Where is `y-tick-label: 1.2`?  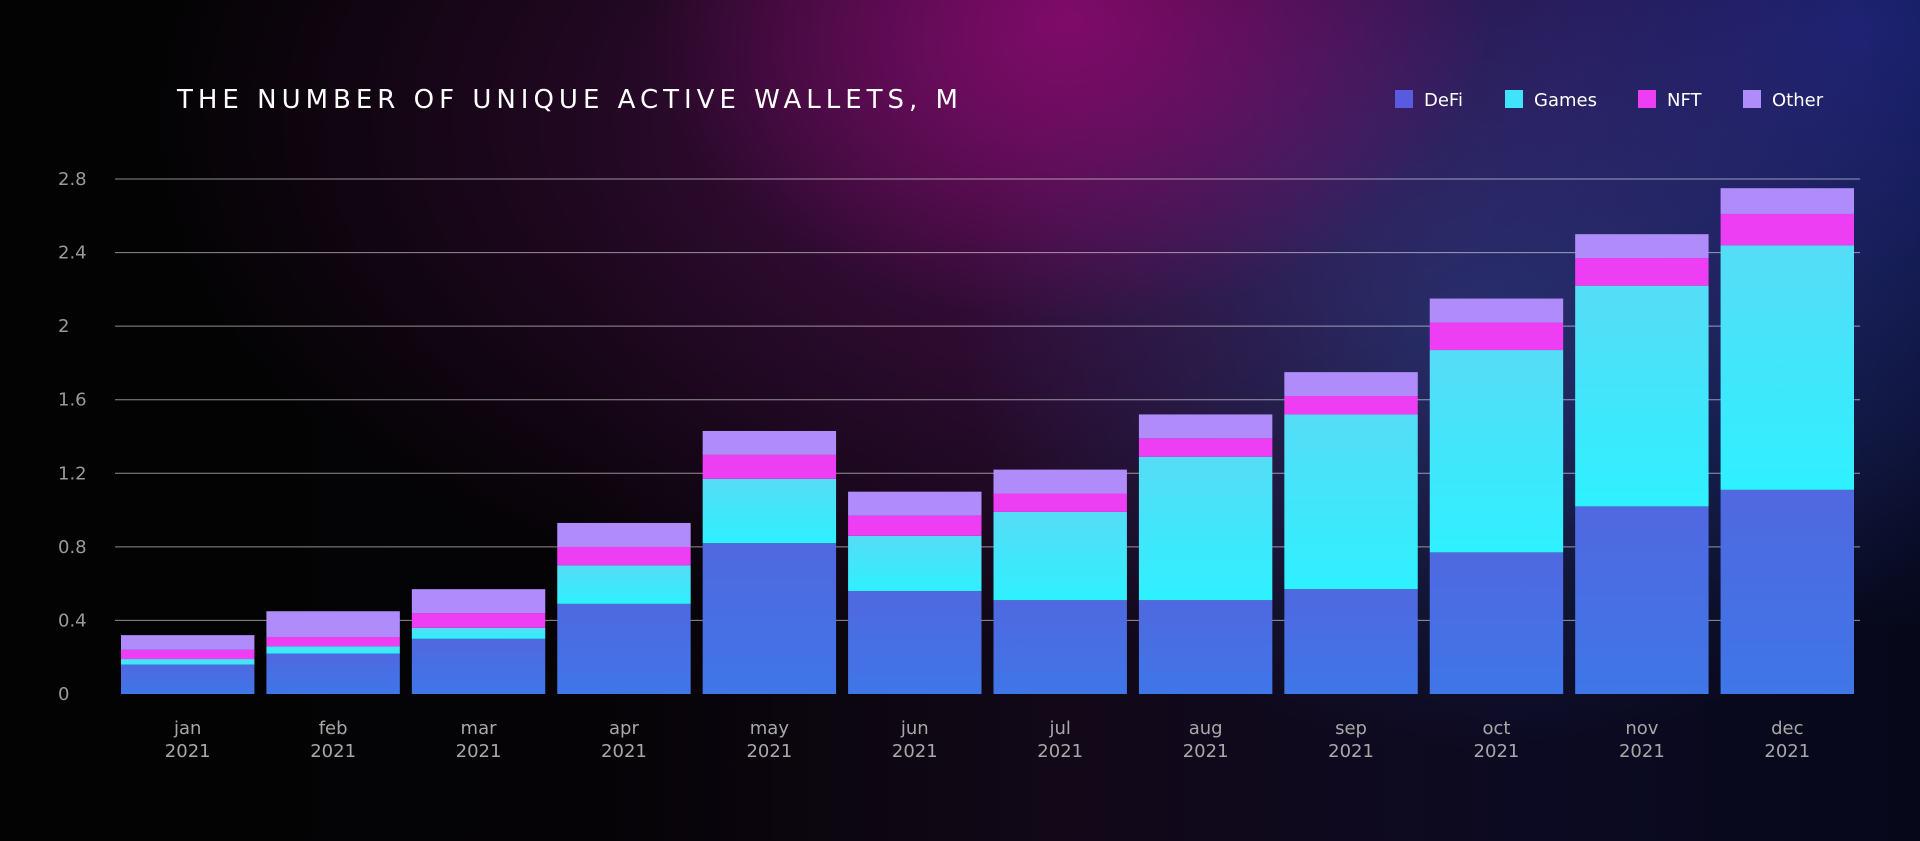 y-tick-label: 1.2 is located at coordinates (72, 473).